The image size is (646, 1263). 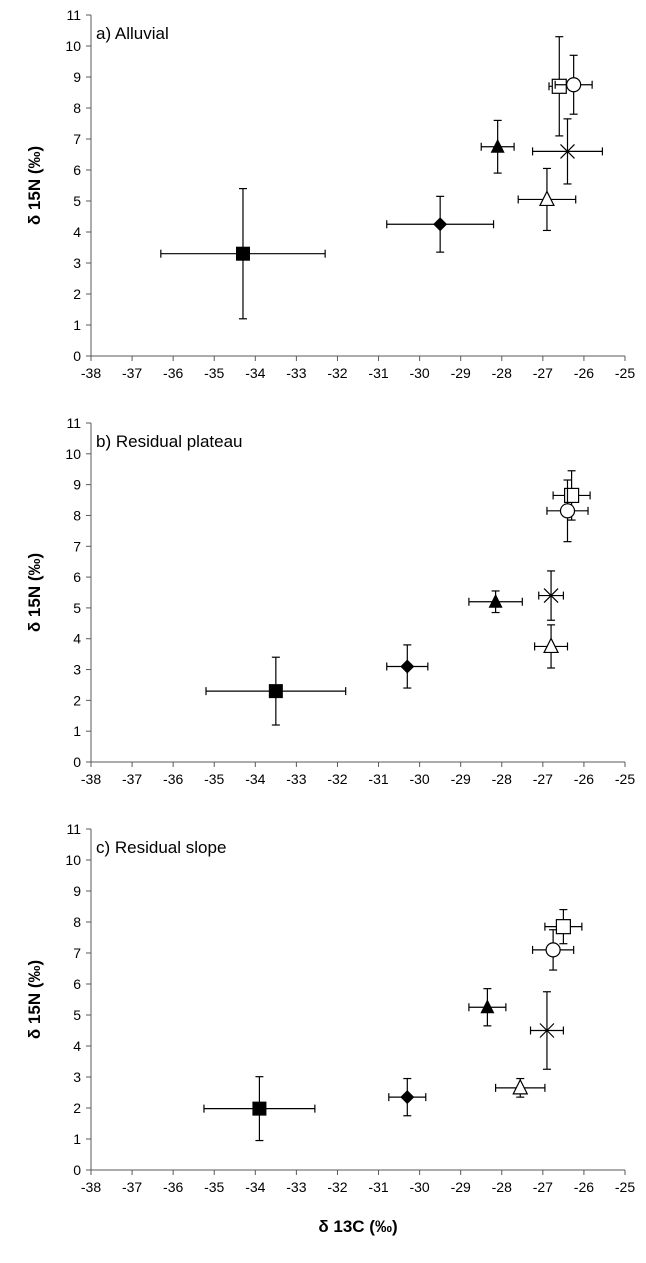 What do you see at coordinates (132, 33) in the screenshot?
I see `panel-title: a) Alluvial` at bounding box center [132, 33].